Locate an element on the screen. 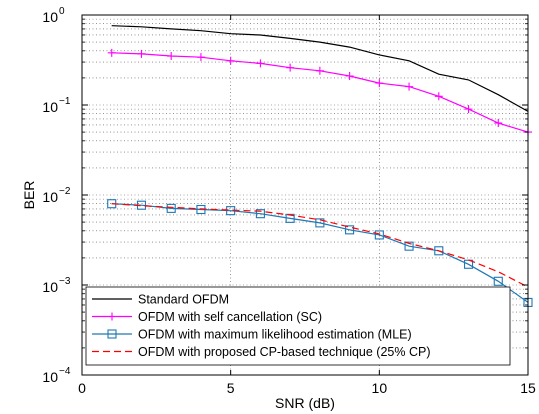  x-tick-label: 0 is located at coordinates (82, 388).